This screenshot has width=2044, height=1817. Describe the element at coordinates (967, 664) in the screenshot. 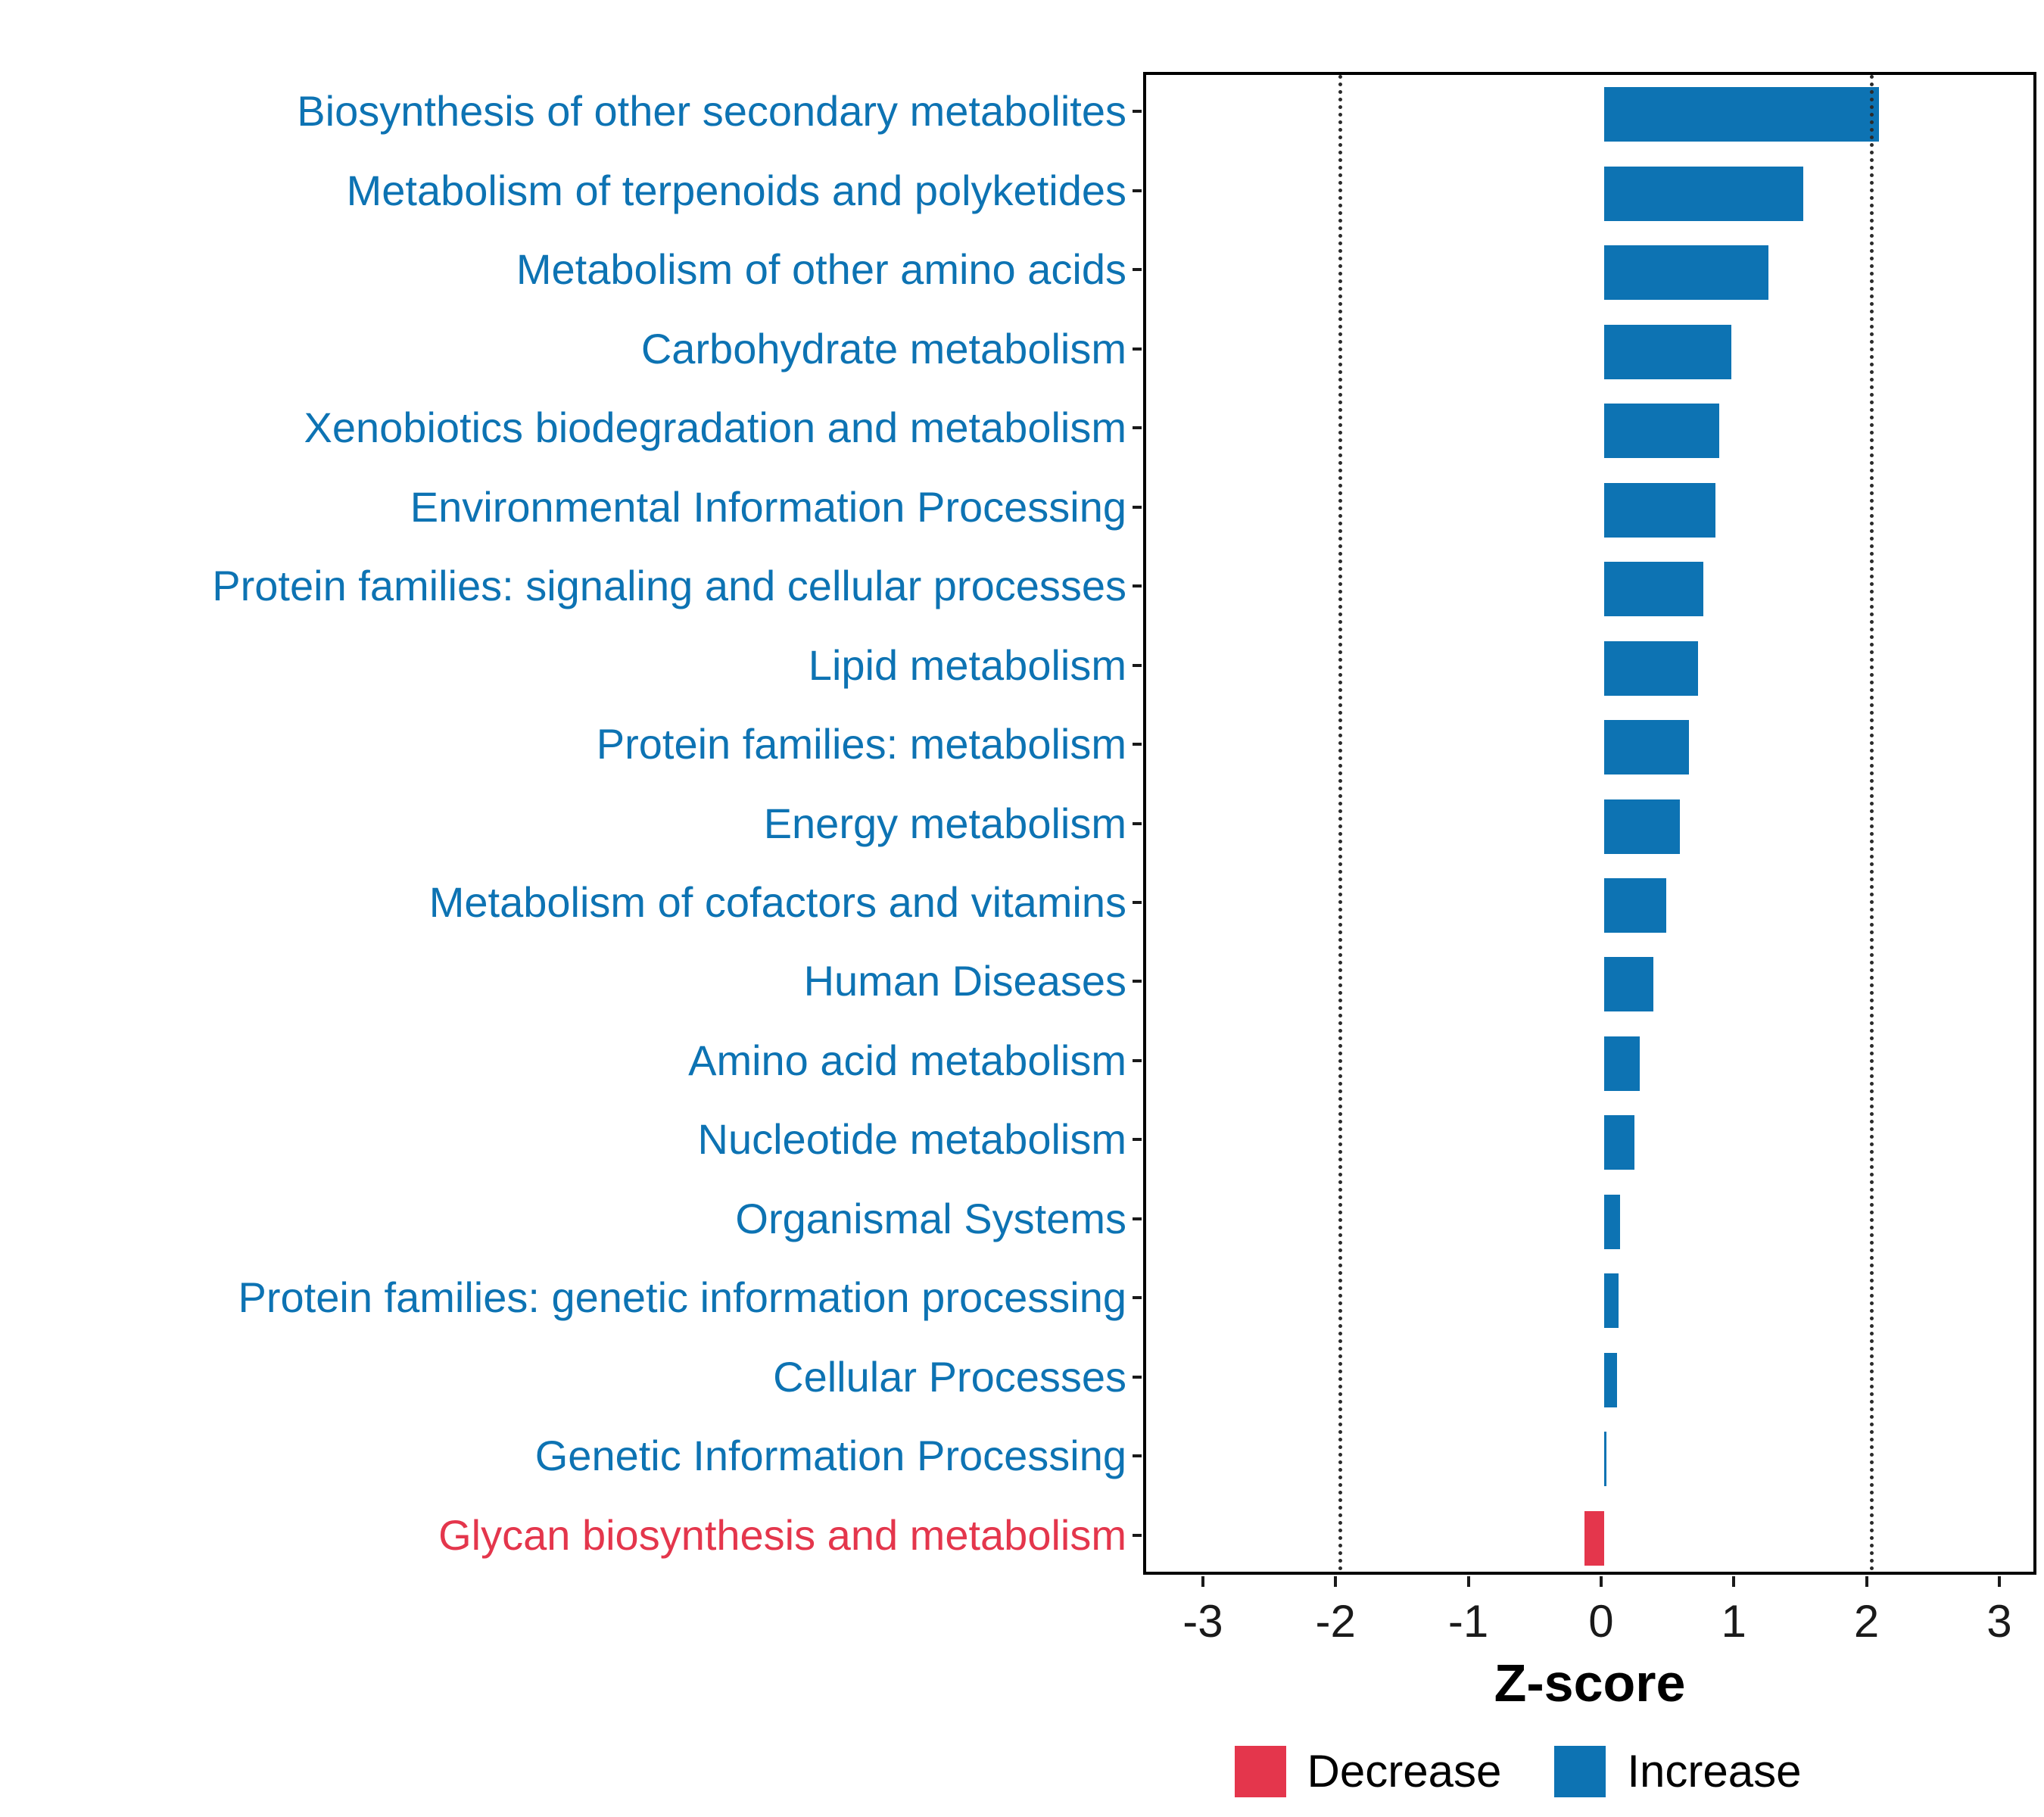

I see `category-label-lipid-metabolism: Lipid metabolism` at that location.